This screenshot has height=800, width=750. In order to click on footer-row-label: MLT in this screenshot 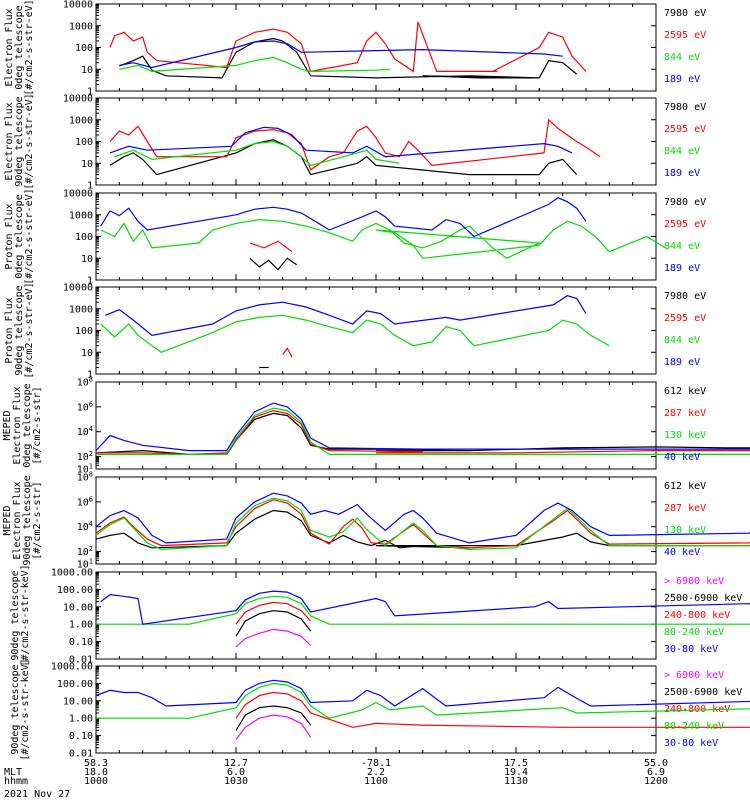, I will do `click(13, 772)`.